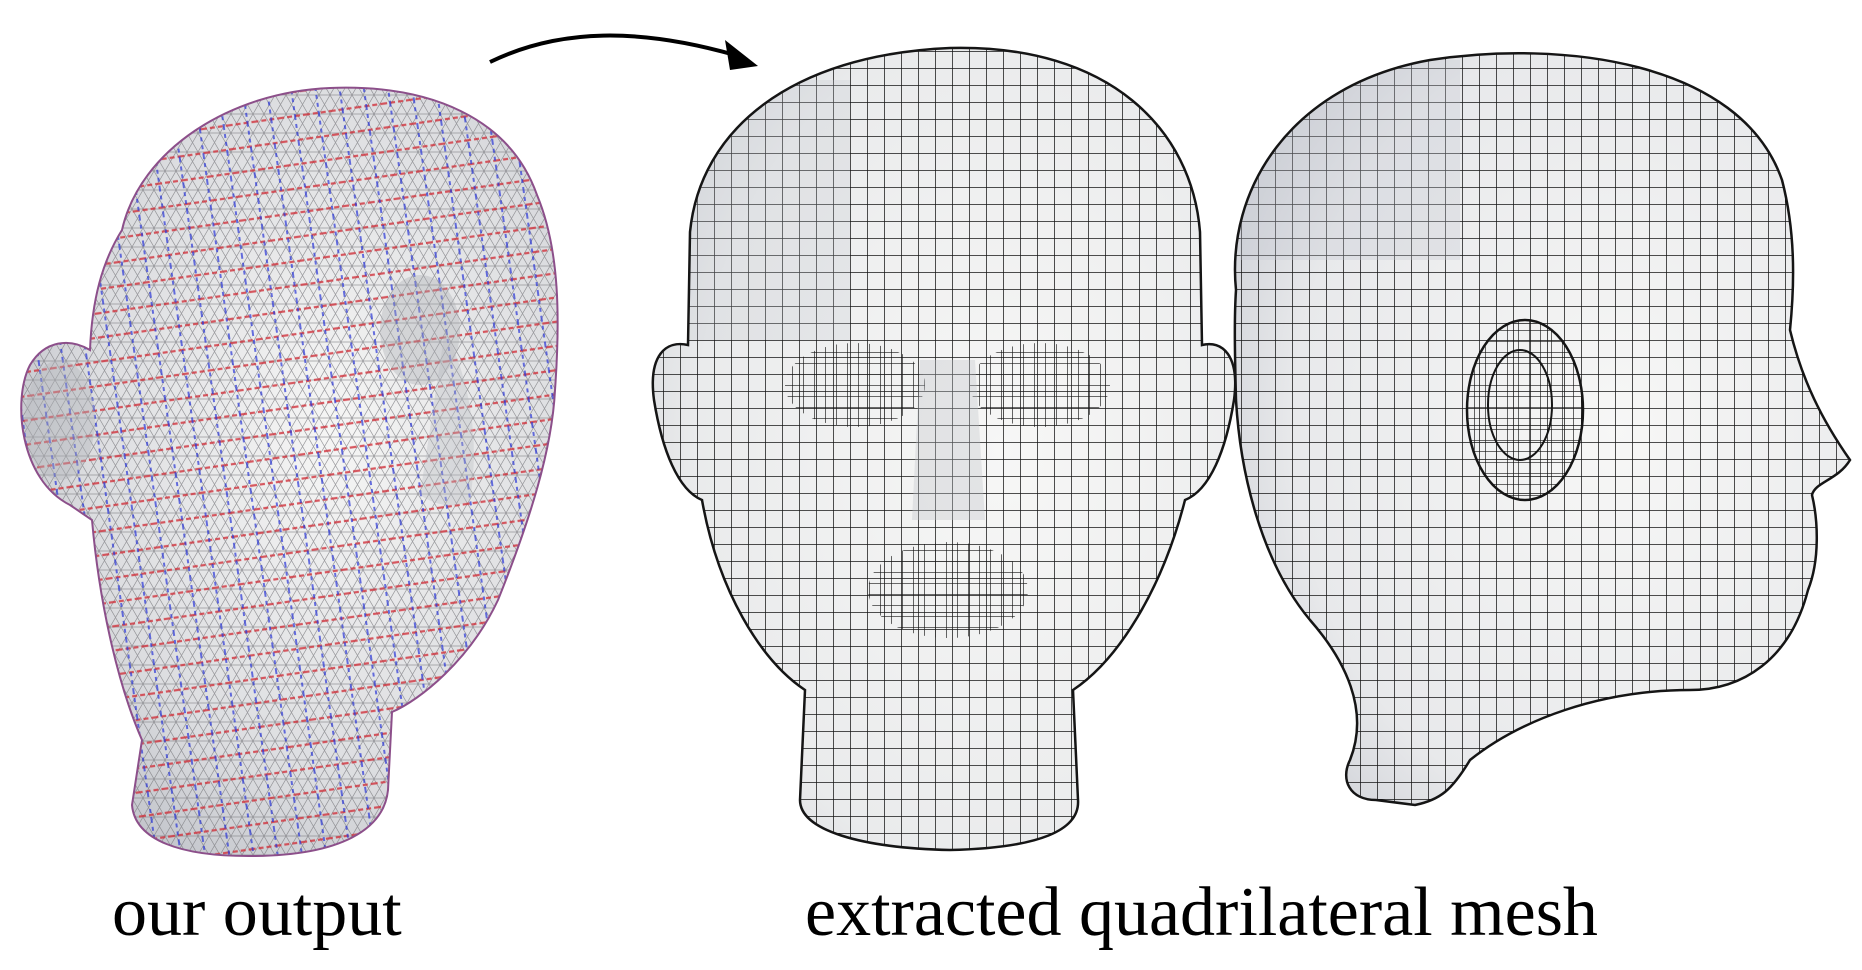 The height and width of the screenshot is (970, 1862). Describe the element at coordinates (1201, 912) in the screenshot. I see `caption-extracted-quad-mesh: extracted quadrilateral mesh` at that location.